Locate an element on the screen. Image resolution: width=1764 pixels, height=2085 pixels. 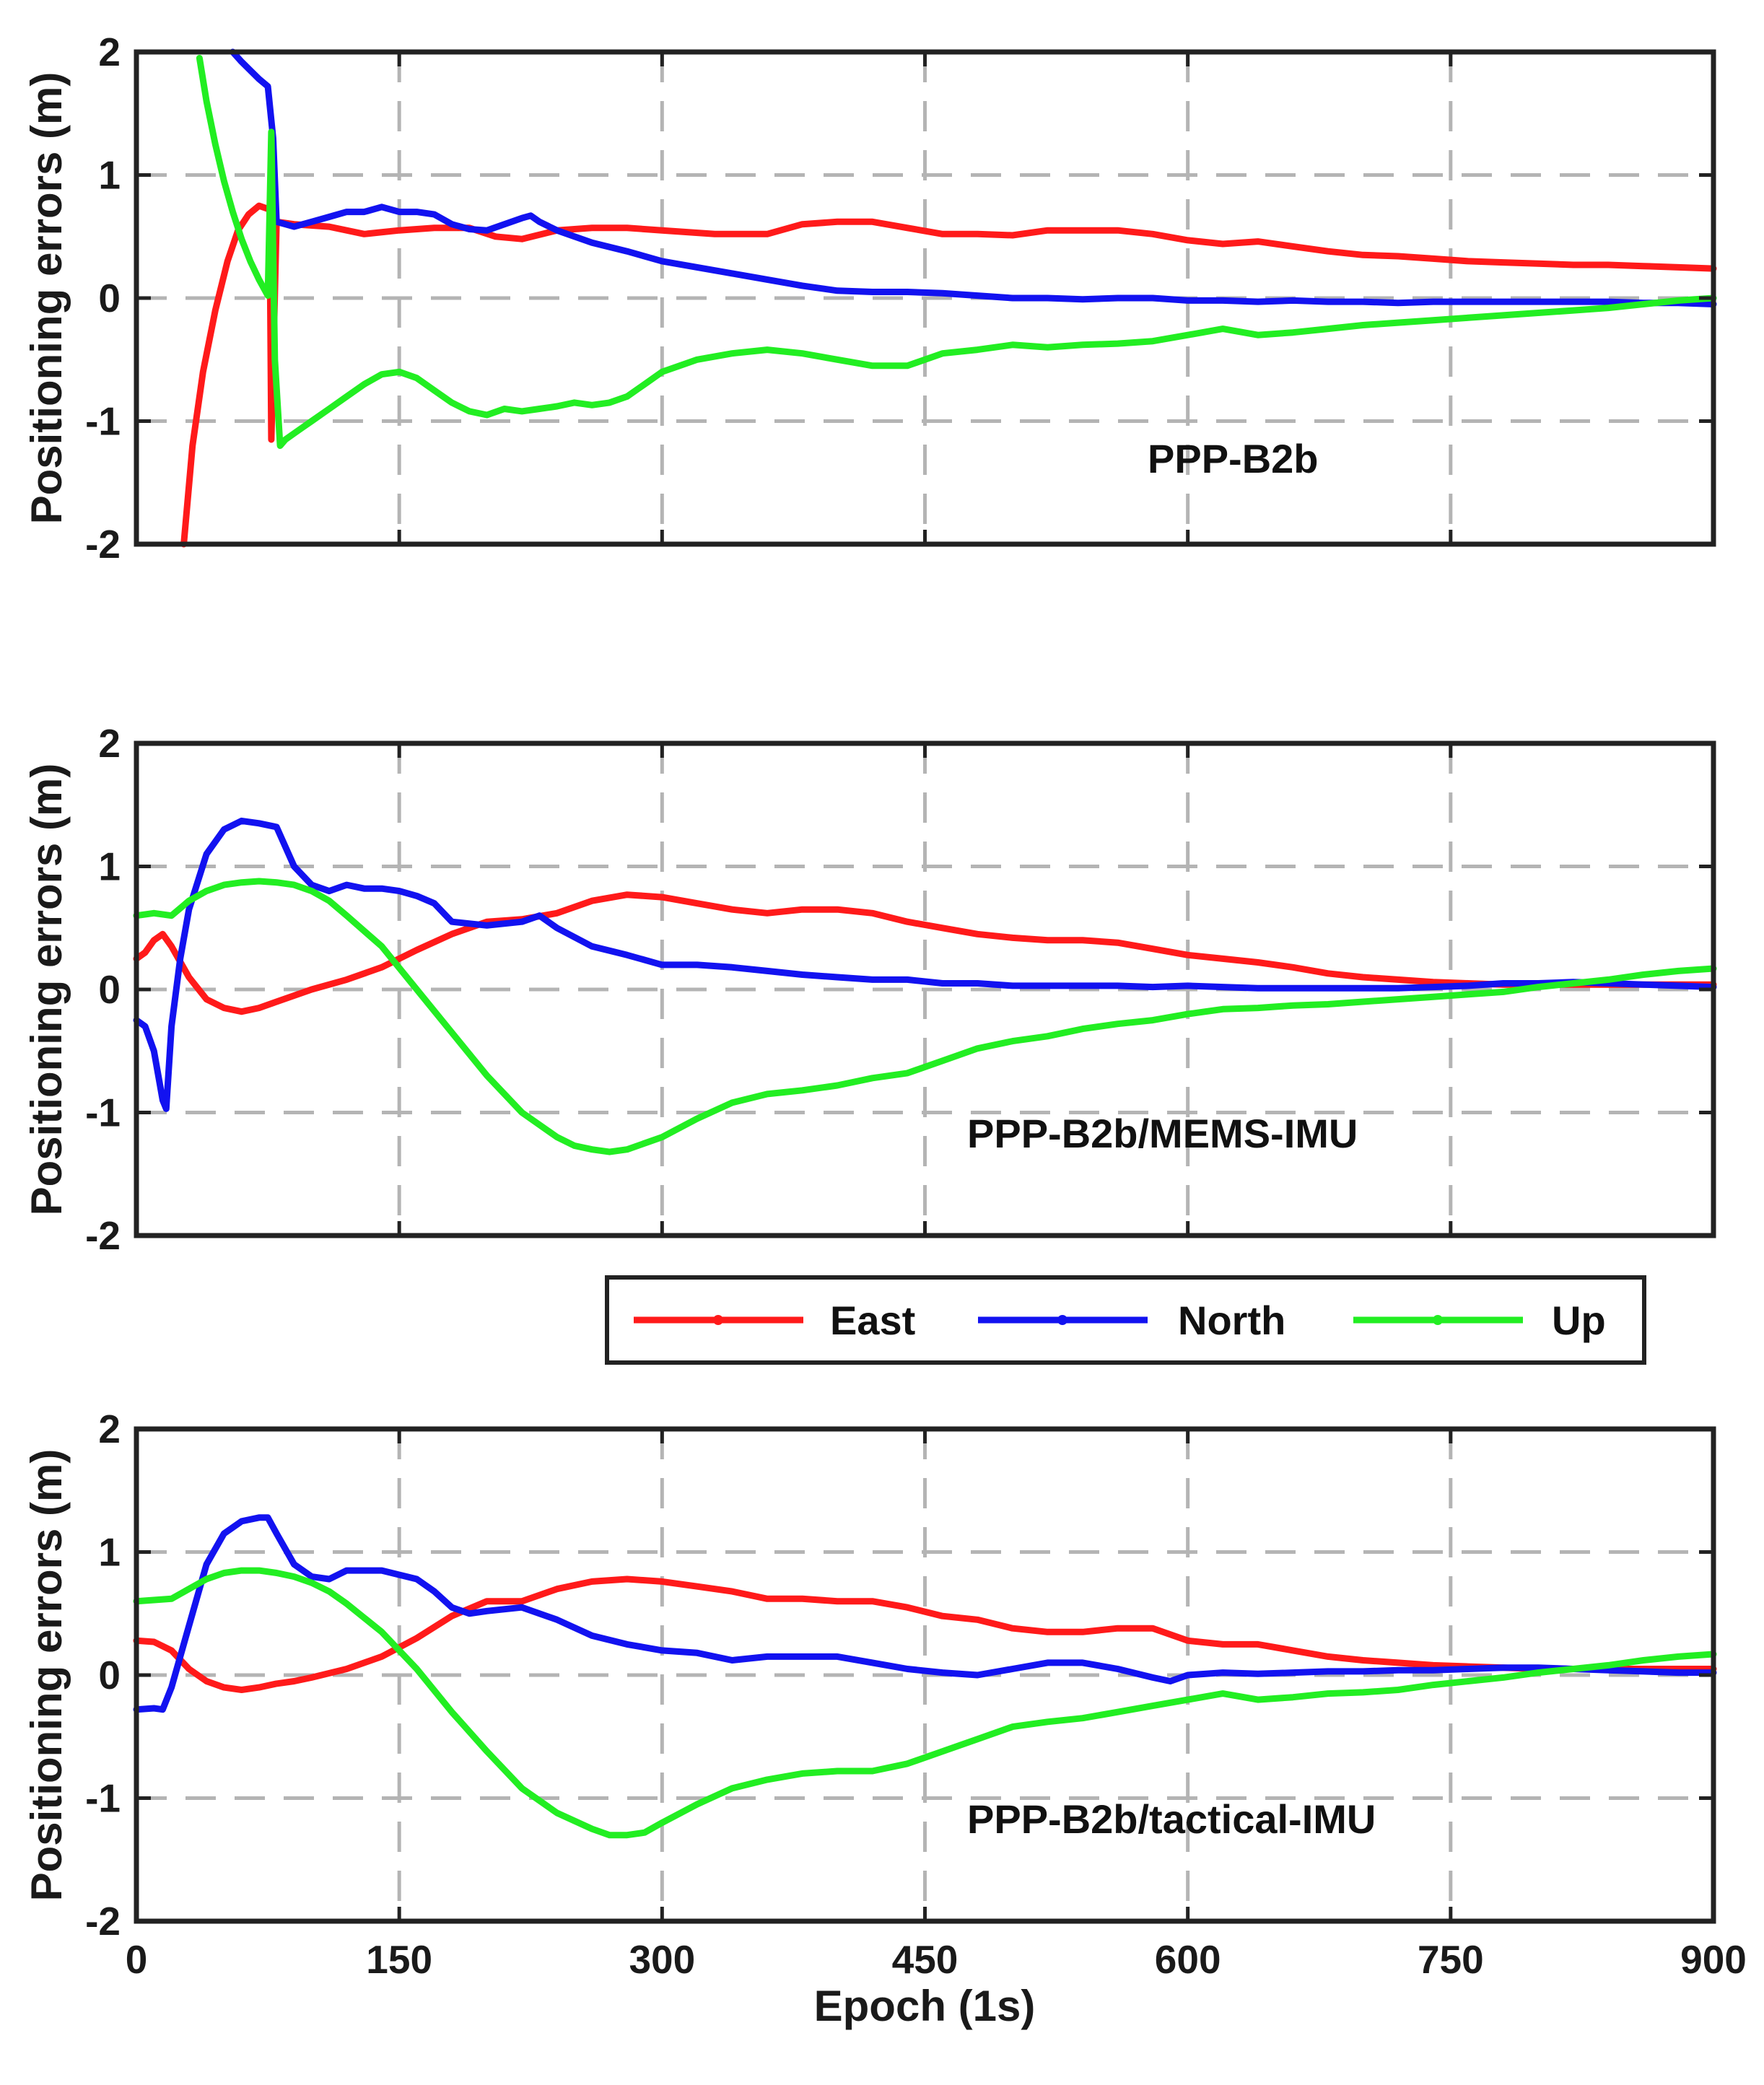
x-tick-label: 750 is located at coordinates (1451, 1959).